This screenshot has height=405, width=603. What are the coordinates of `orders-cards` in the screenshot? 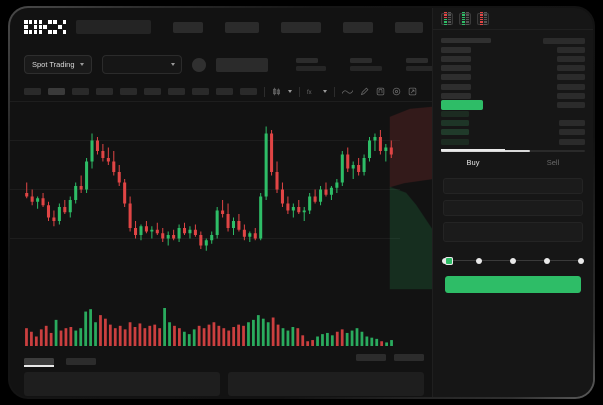 It's located at (221, 382).